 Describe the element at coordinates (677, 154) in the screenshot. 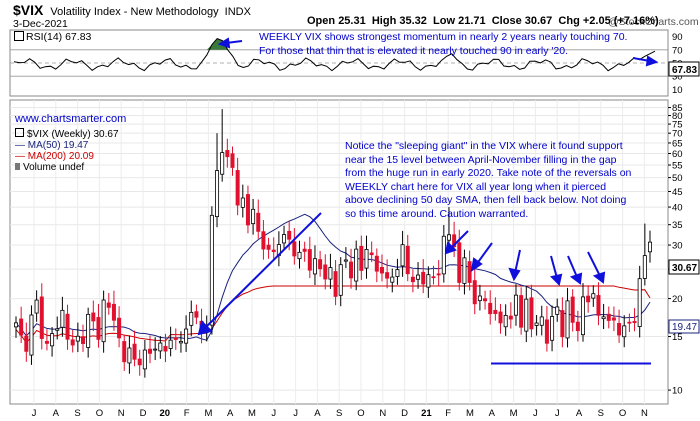

I see `y-tick-label: 60` at that location.